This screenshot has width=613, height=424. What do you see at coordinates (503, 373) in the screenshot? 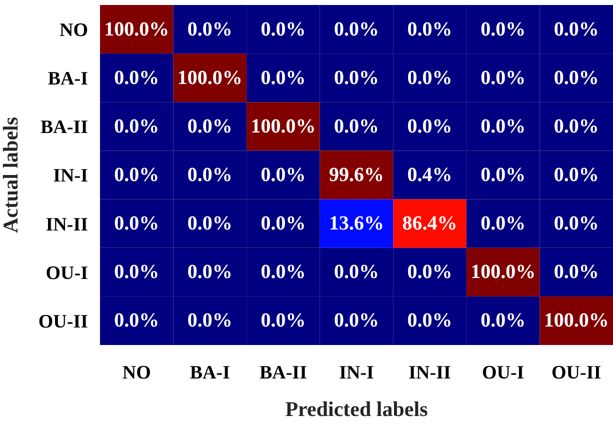
I see `x-tick-label: OU-I` at bounding box center [503, 373].